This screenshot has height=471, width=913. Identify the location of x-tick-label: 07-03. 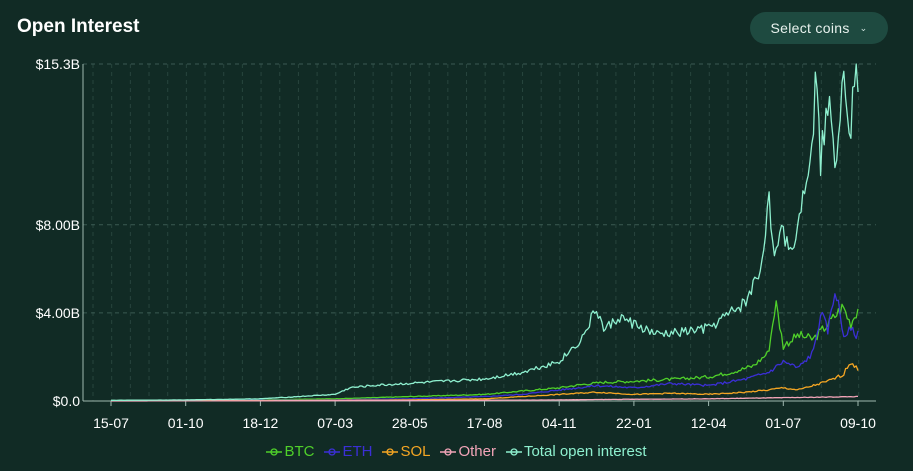
(335, 423).